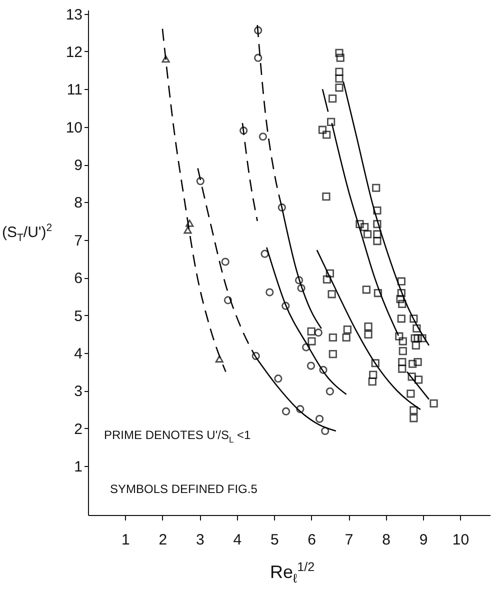 This screenshot has width=500, height=594. Describe the element at coordinates (386, 540) in the screenshot. I see `x-tick-label: 8` at that location.